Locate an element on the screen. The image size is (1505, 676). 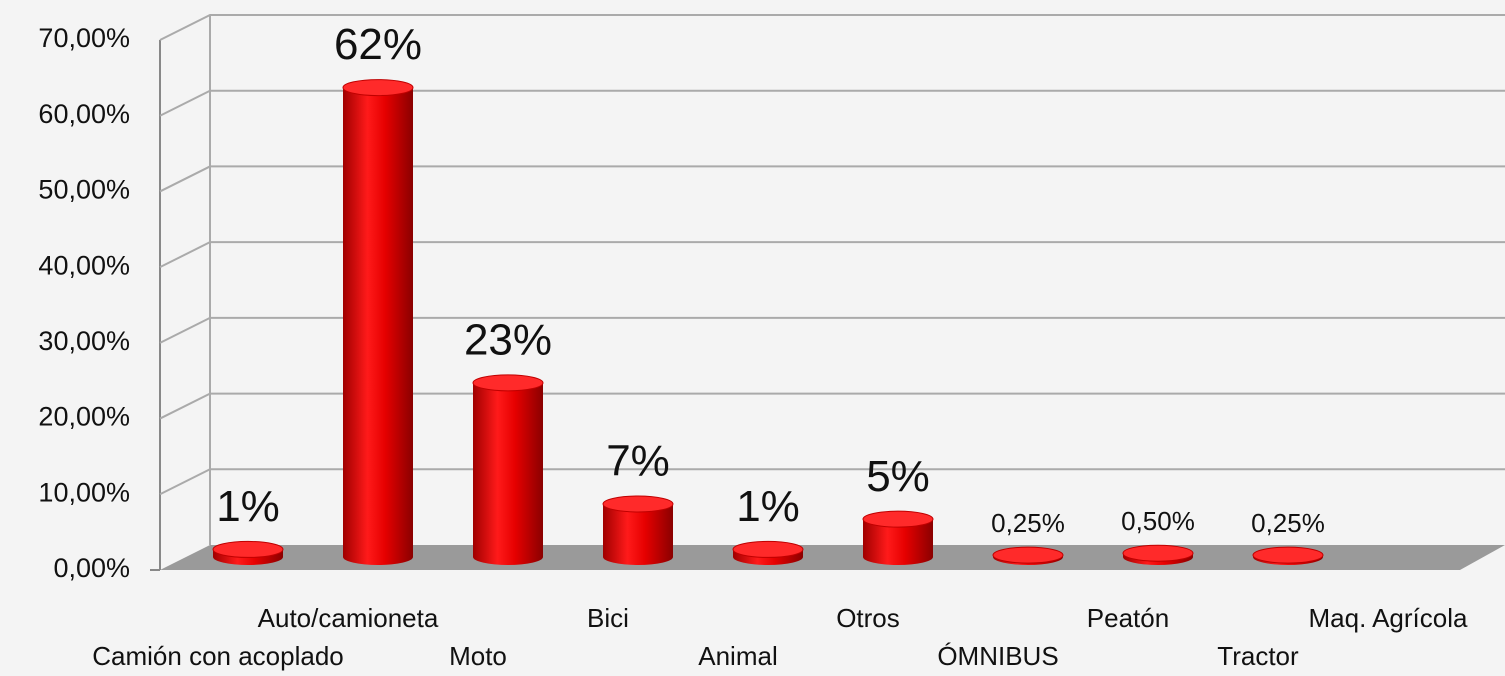
value-label: 7% is located at coordinates (638, 461).